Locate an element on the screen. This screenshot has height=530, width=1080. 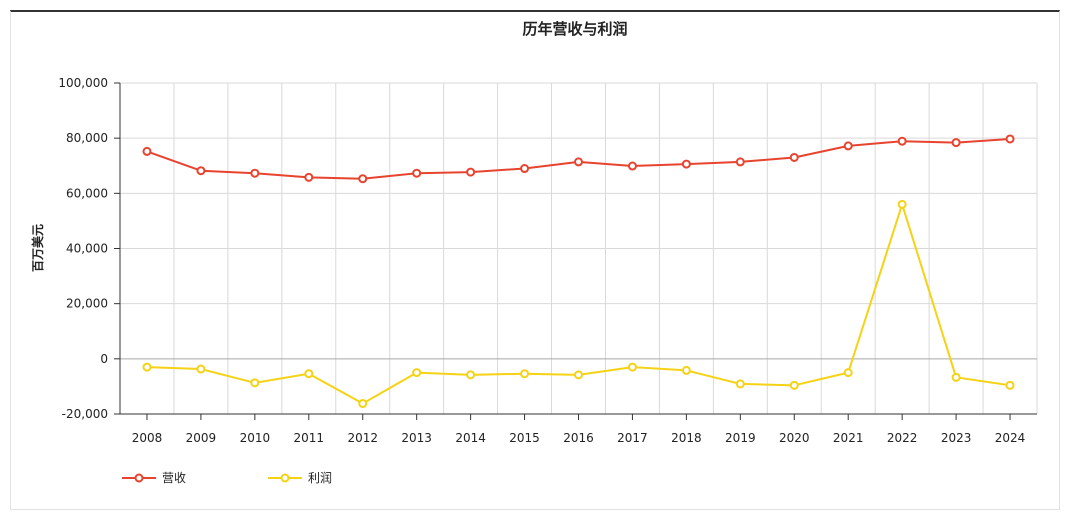
x-tick-label: 2008 is located at coordinates (147, 438).